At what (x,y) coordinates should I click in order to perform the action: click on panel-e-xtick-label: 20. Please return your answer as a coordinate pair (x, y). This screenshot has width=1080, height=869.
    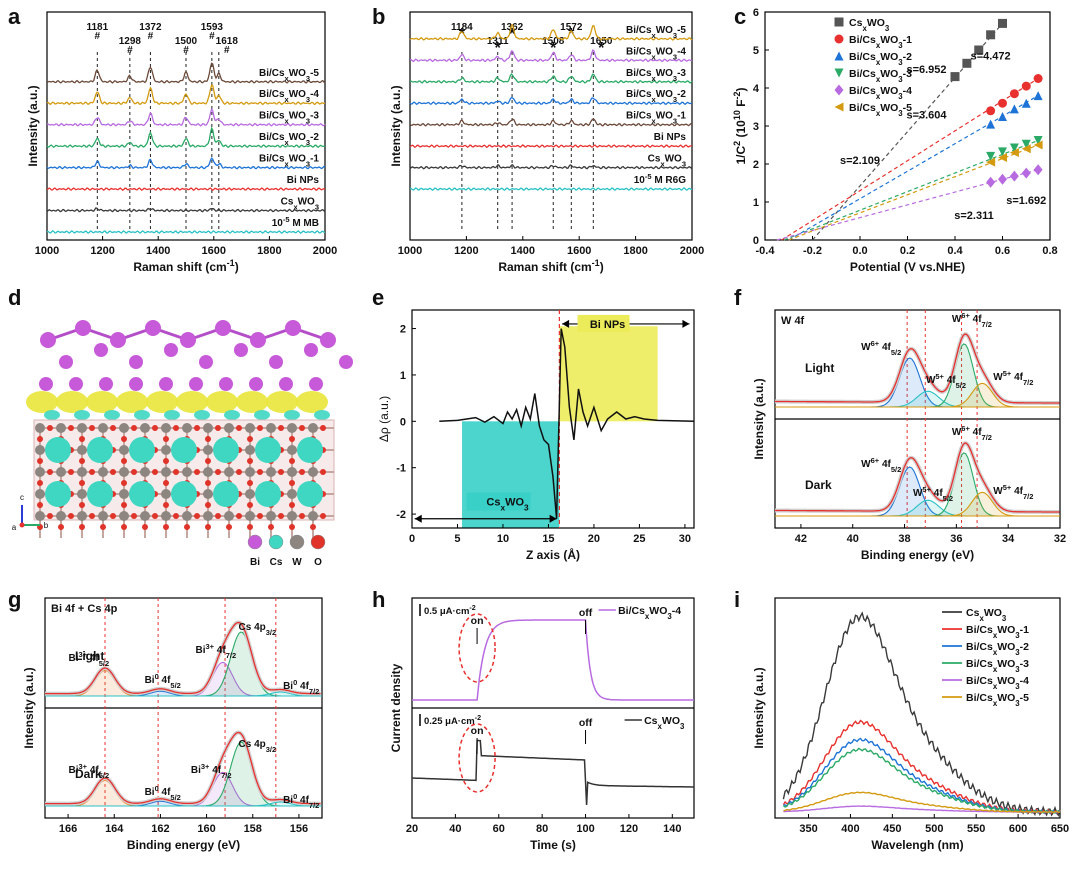
    Looking at the image, I should click on (594, 539).